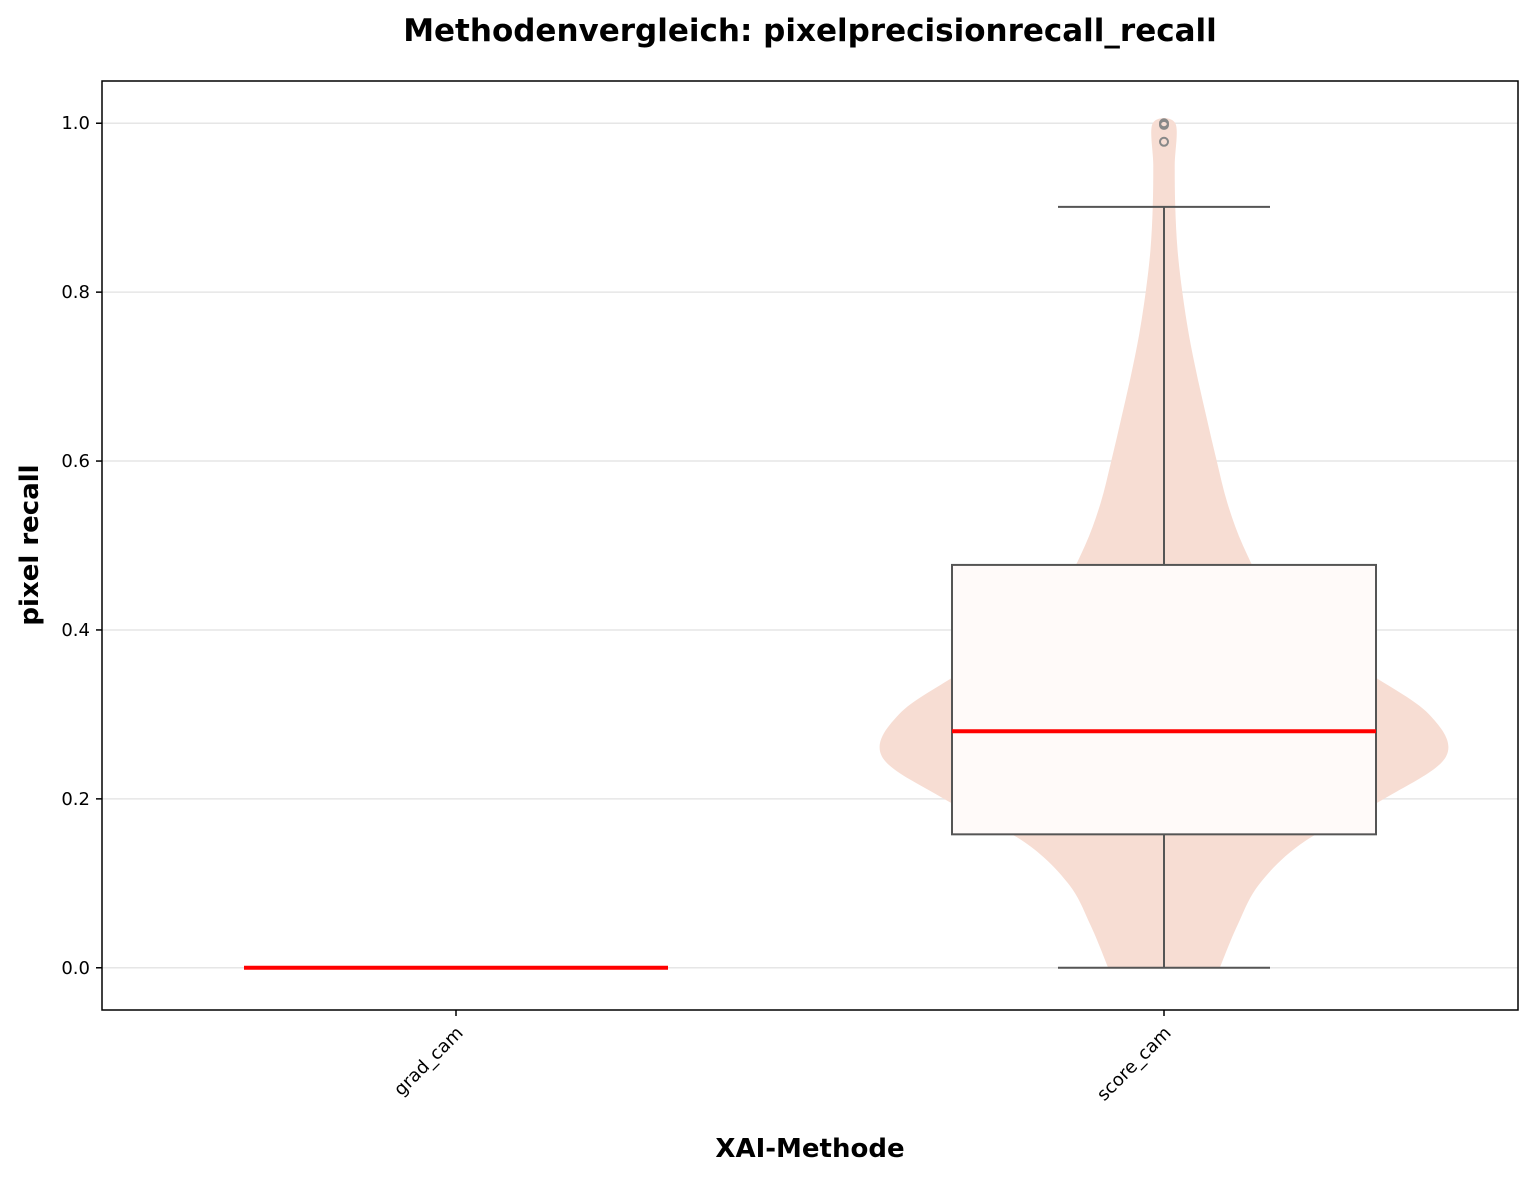  Describe the element at coordinates (1164, 699) in the screenshot. I see `box-iqr` at that location.